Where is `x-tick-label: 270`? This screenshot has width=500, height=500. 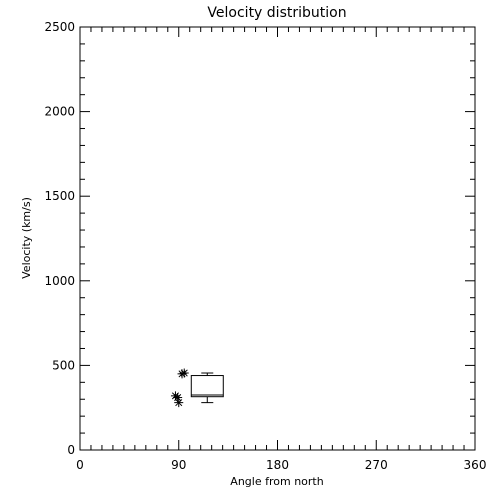 x-tick-label: 270 is located at coordinates (376, 465).